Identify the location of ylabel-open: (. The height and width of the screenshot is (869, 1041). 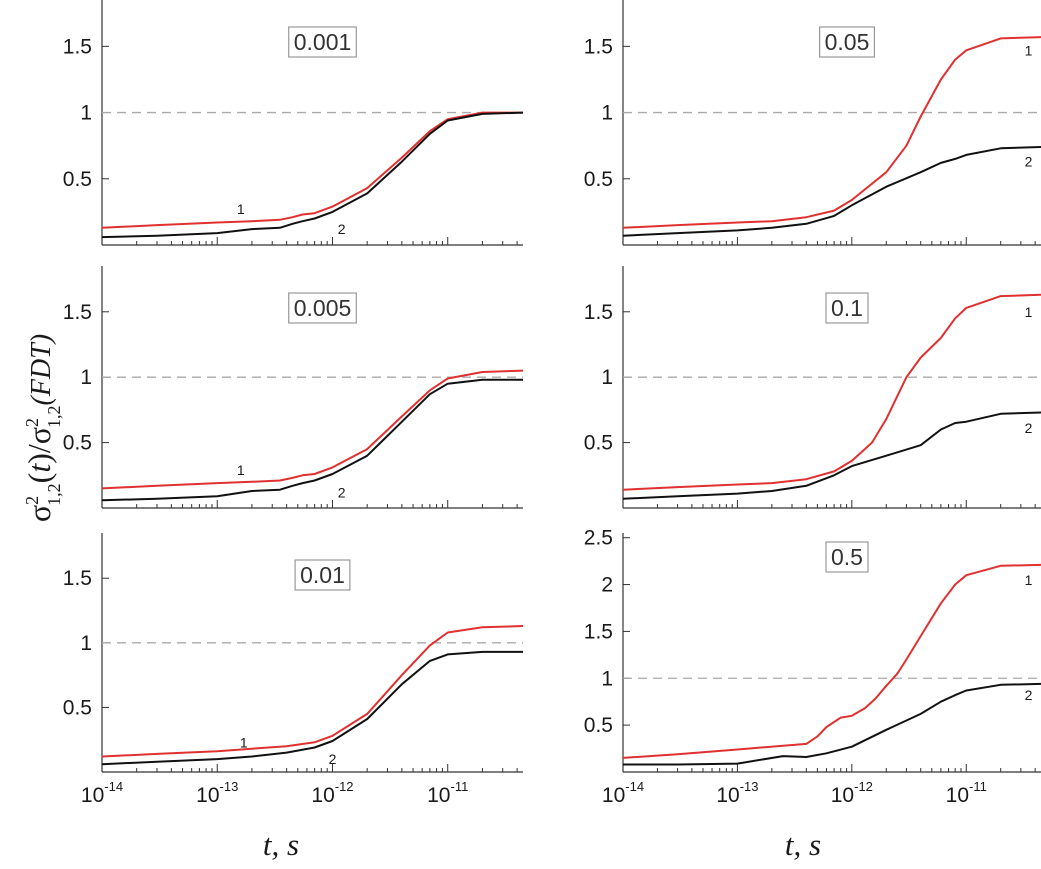
(39, 478).